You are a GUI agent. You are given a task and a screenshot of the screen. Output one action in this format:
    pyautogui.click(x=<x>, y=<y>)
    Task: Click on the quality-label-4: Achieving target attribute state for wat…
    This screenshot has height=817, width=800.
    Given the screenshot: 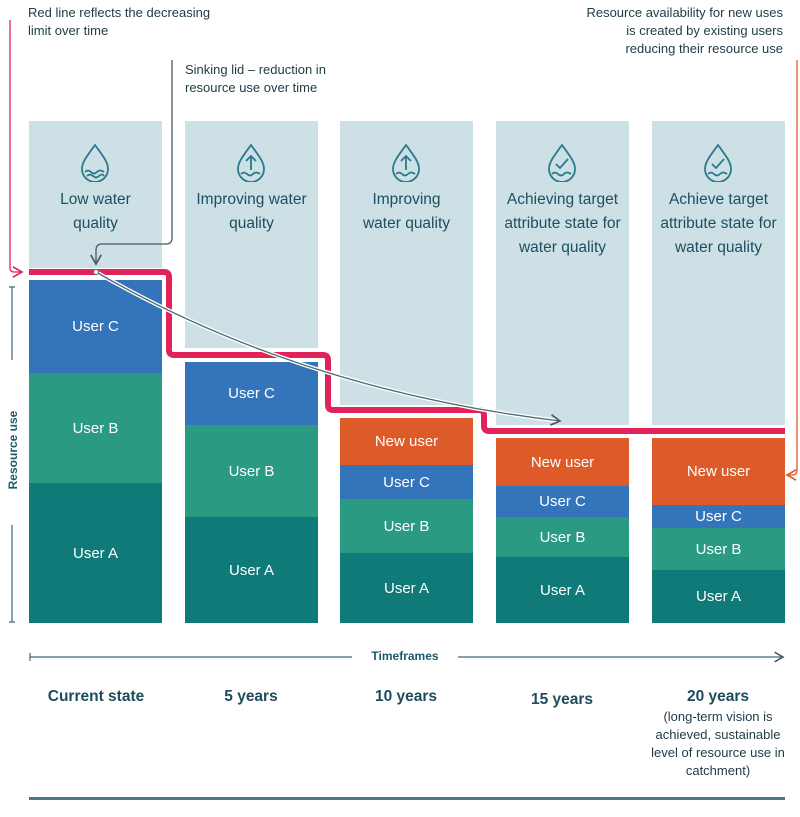 What is the action you would take?
    pyautogui.click(x=562, y=223)
    